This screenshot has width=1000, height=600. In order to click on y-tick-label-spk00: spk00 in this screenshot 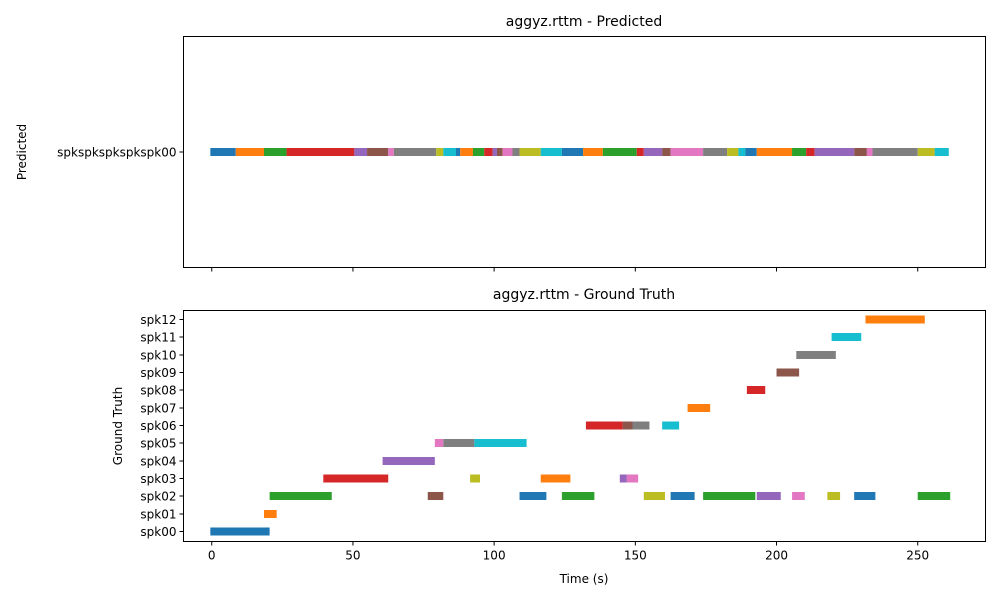, I will do `click(158, 532)`.